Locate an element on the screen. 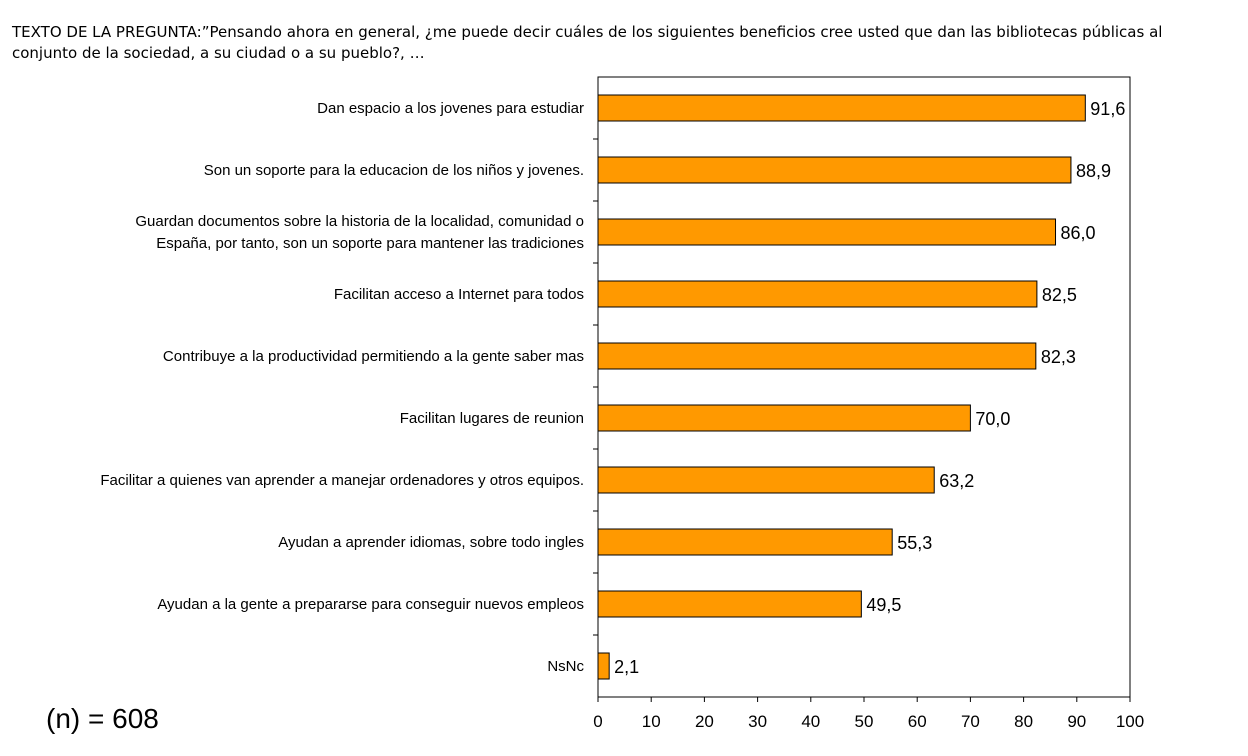 The image size is (1248, 756). value-label: 88,9 is located at coordinates (1093, 171).